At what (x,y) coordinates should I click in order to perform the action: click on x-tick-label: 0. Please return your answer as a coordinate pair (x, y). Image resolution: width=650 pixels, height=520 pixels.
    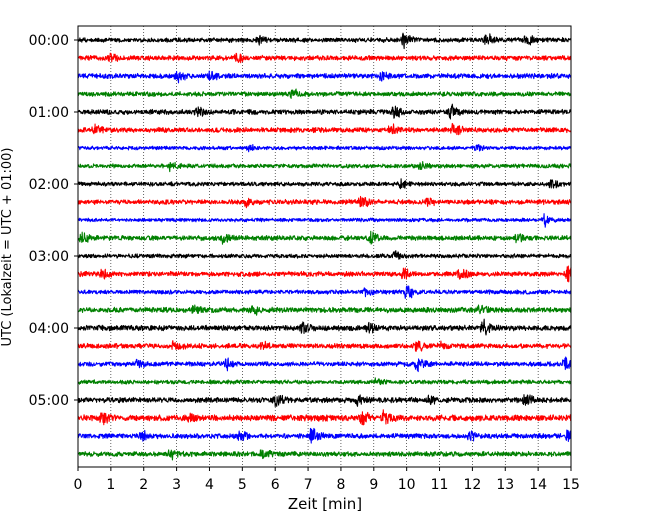
    Looking at the image, I should click on (78, 485).